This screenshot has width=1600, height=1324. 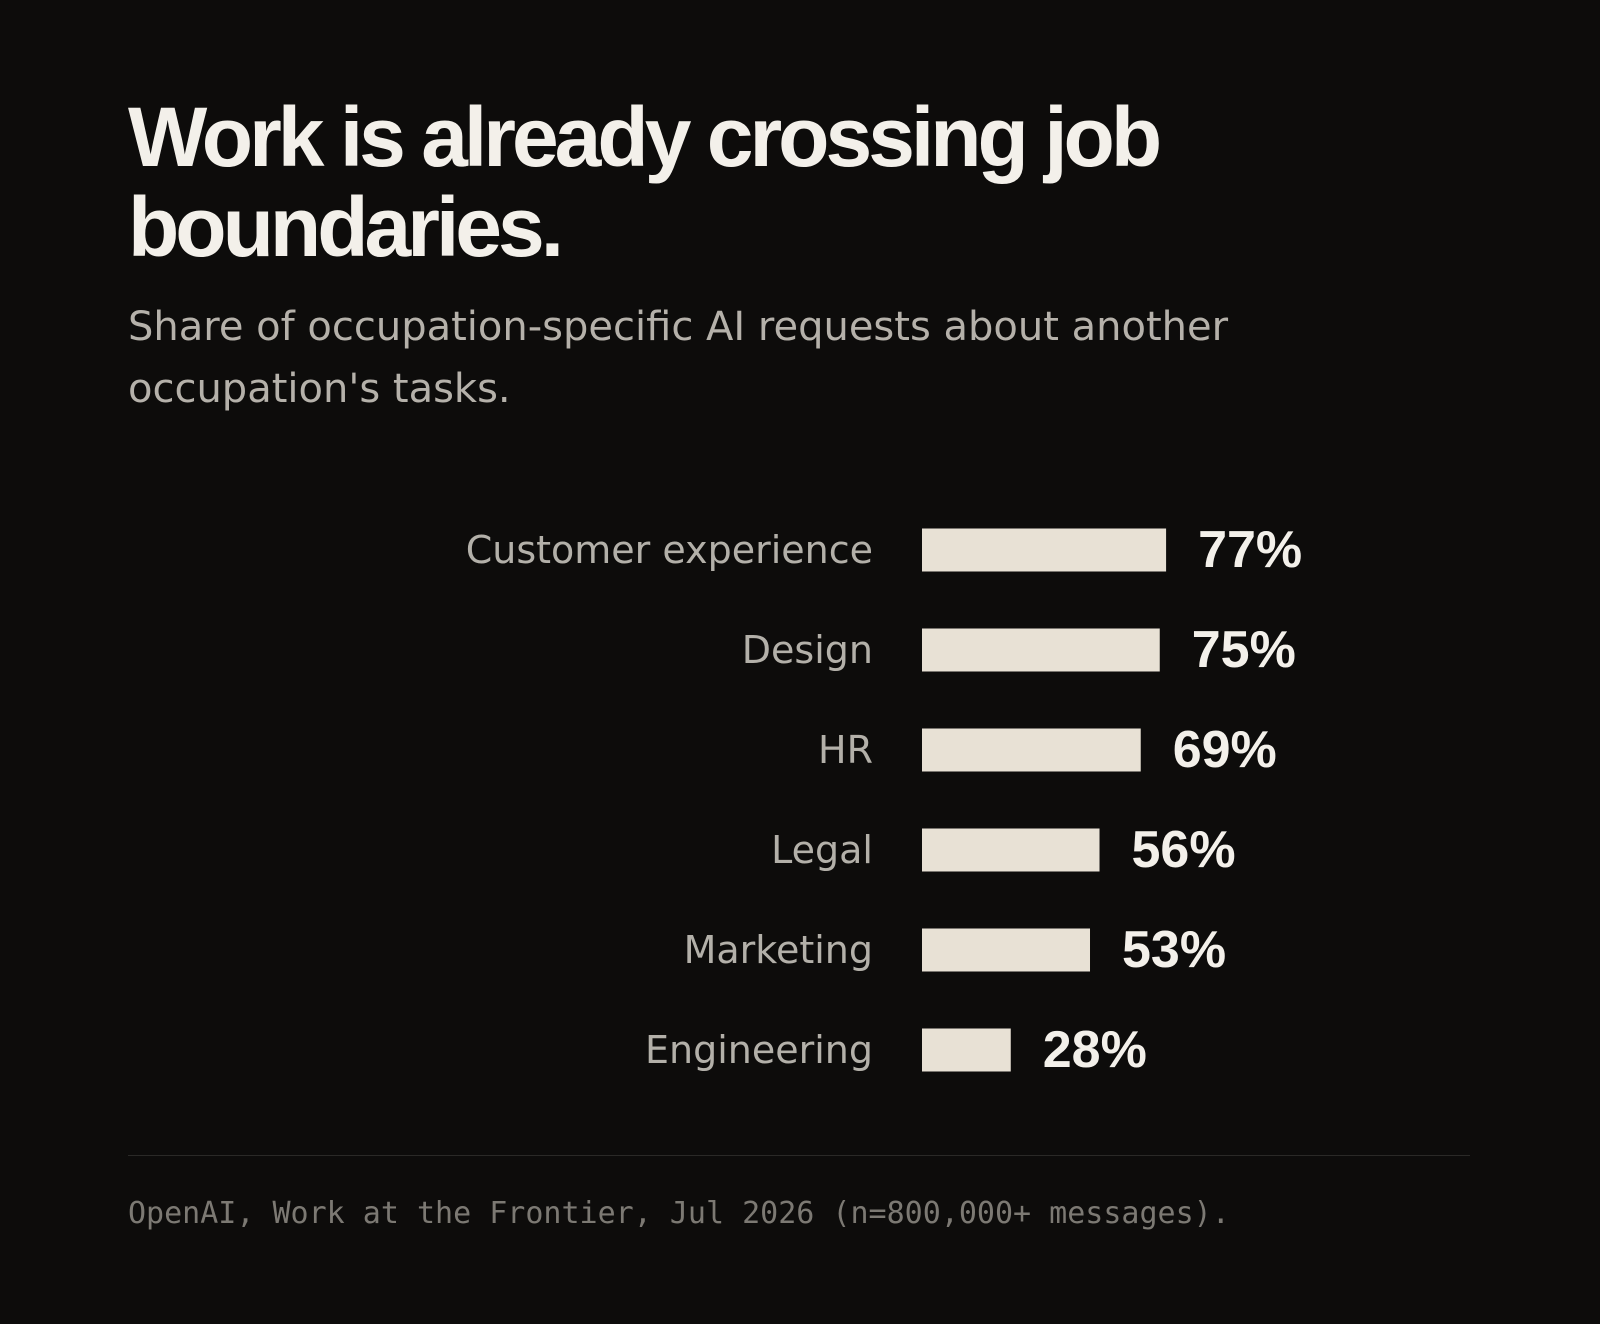 What do you see at coordinates (778, 950) in the screenshot?
I see `category-label: Marketing` at bounding box center [778, 950].